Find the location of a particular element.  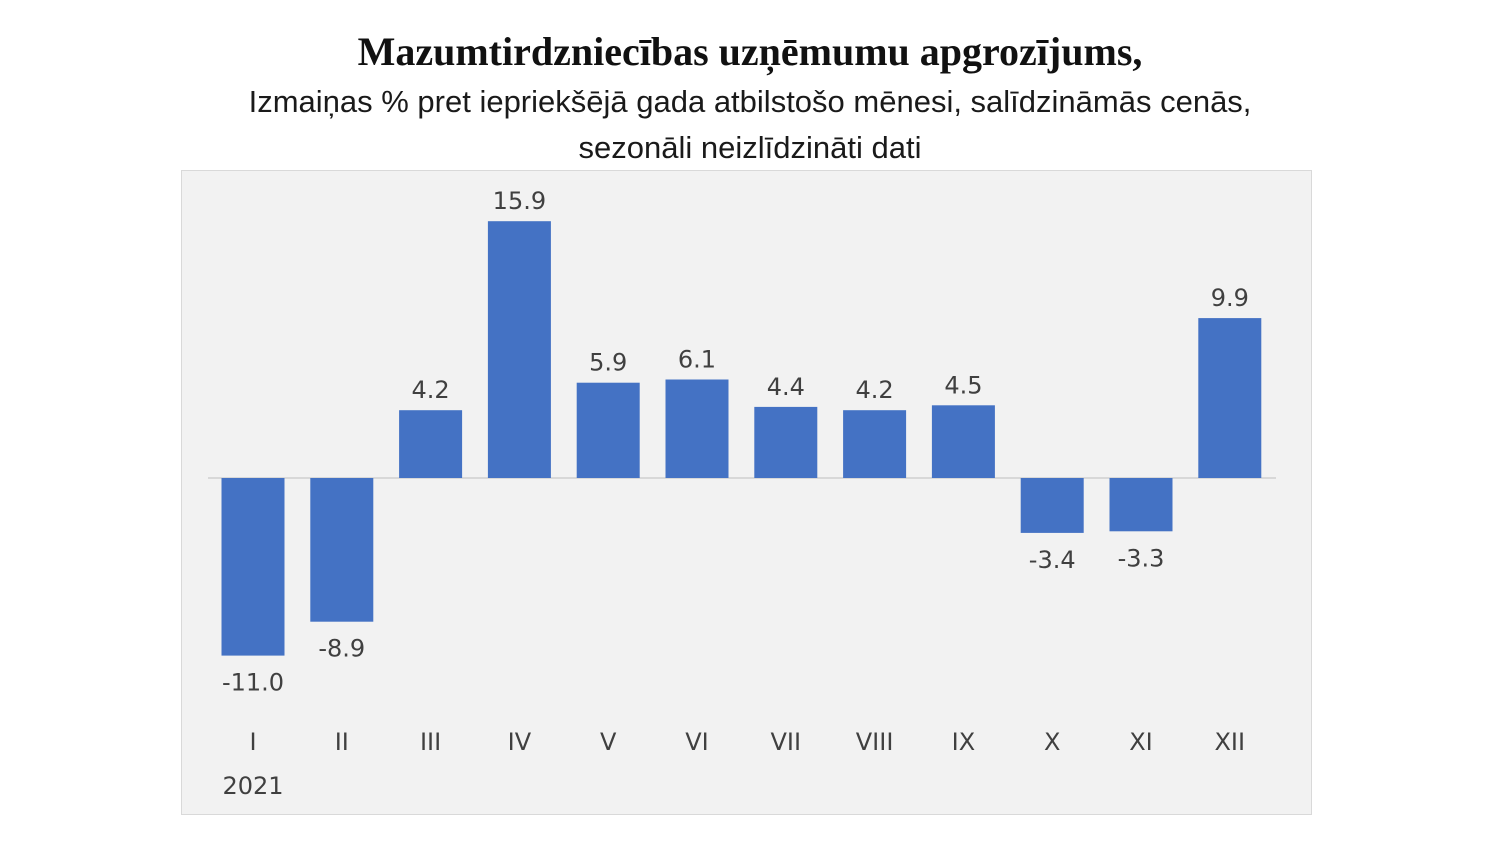

data-label-II: -8.9 is located at coordinates (341, 649).